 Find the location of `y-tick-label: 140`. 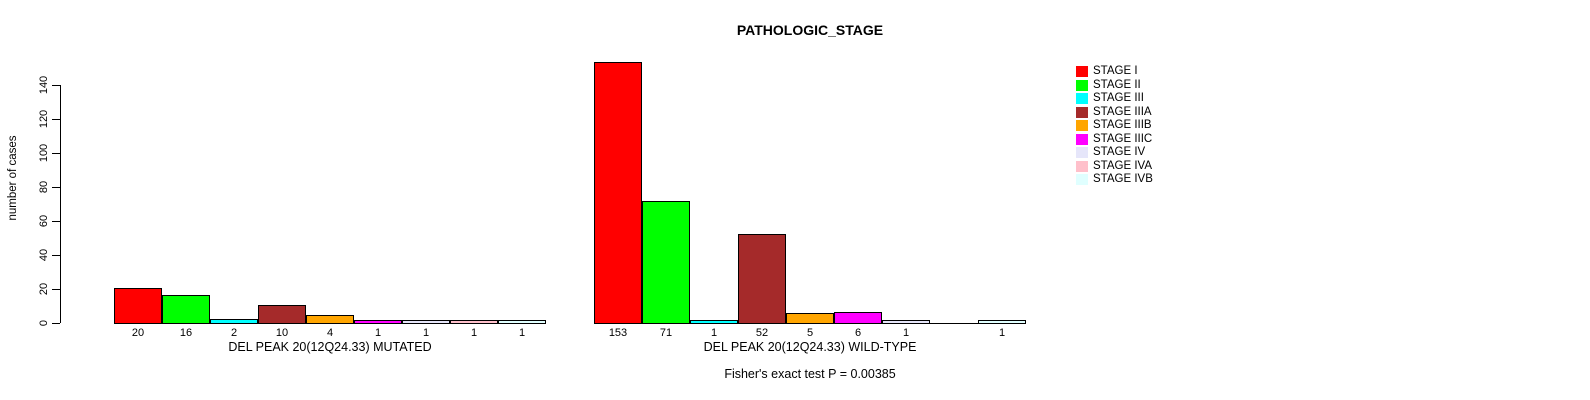

y-tick-label: 140 is located at coordinates (44, 85).